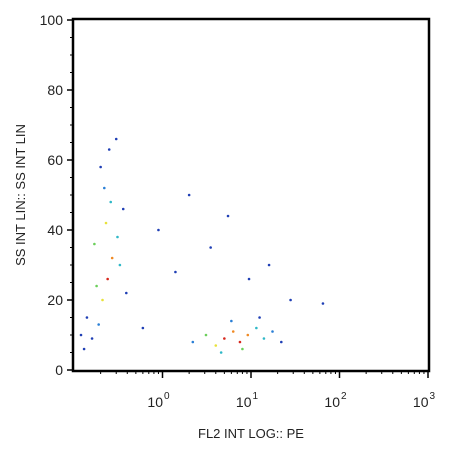  Describe the element at coordinates (55, 160) in the screenshot. I see `y-tick-label: 60` at that location.